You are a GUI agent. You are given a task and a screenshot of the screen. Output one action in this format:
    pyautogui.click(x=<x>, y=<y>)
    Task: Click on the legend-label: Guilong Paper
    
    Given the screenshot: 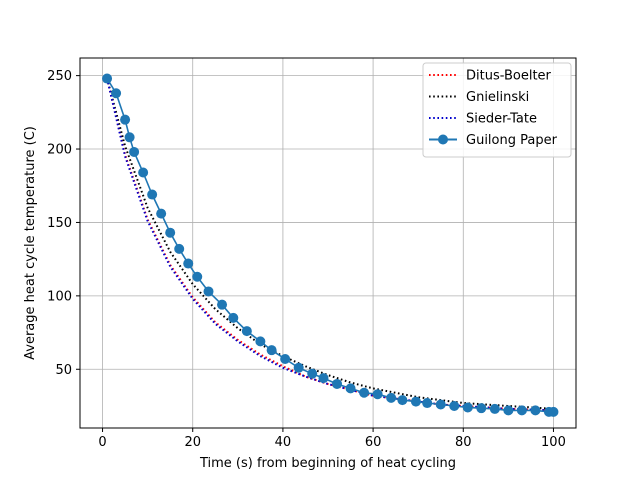 What is the action you would take?
    pyautogui.click(x=512, y=140)
    